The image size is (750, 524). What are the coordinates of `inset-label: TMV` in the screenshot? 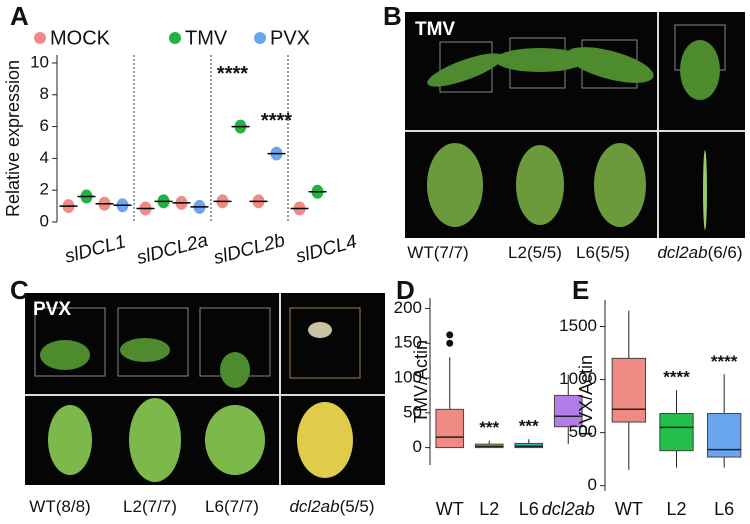 It's located at (435, 29).